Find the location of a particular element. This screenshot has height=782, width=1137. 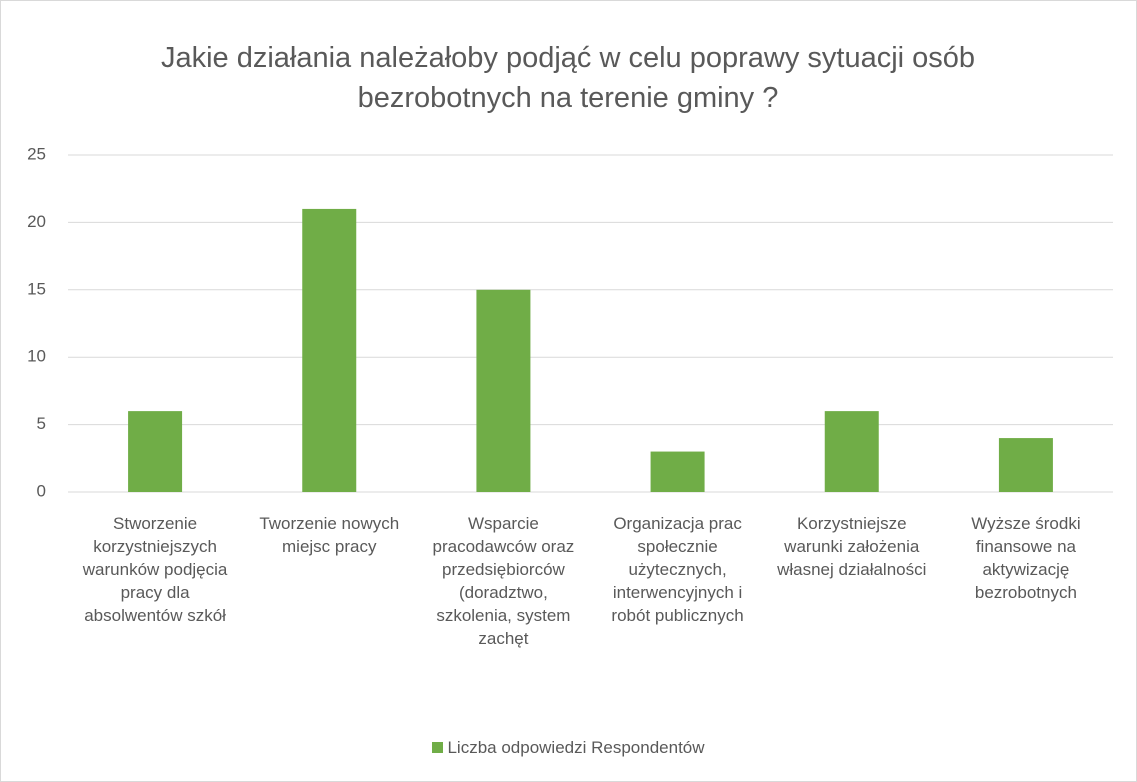

legend-swatch is located at coordinates (438, 747).